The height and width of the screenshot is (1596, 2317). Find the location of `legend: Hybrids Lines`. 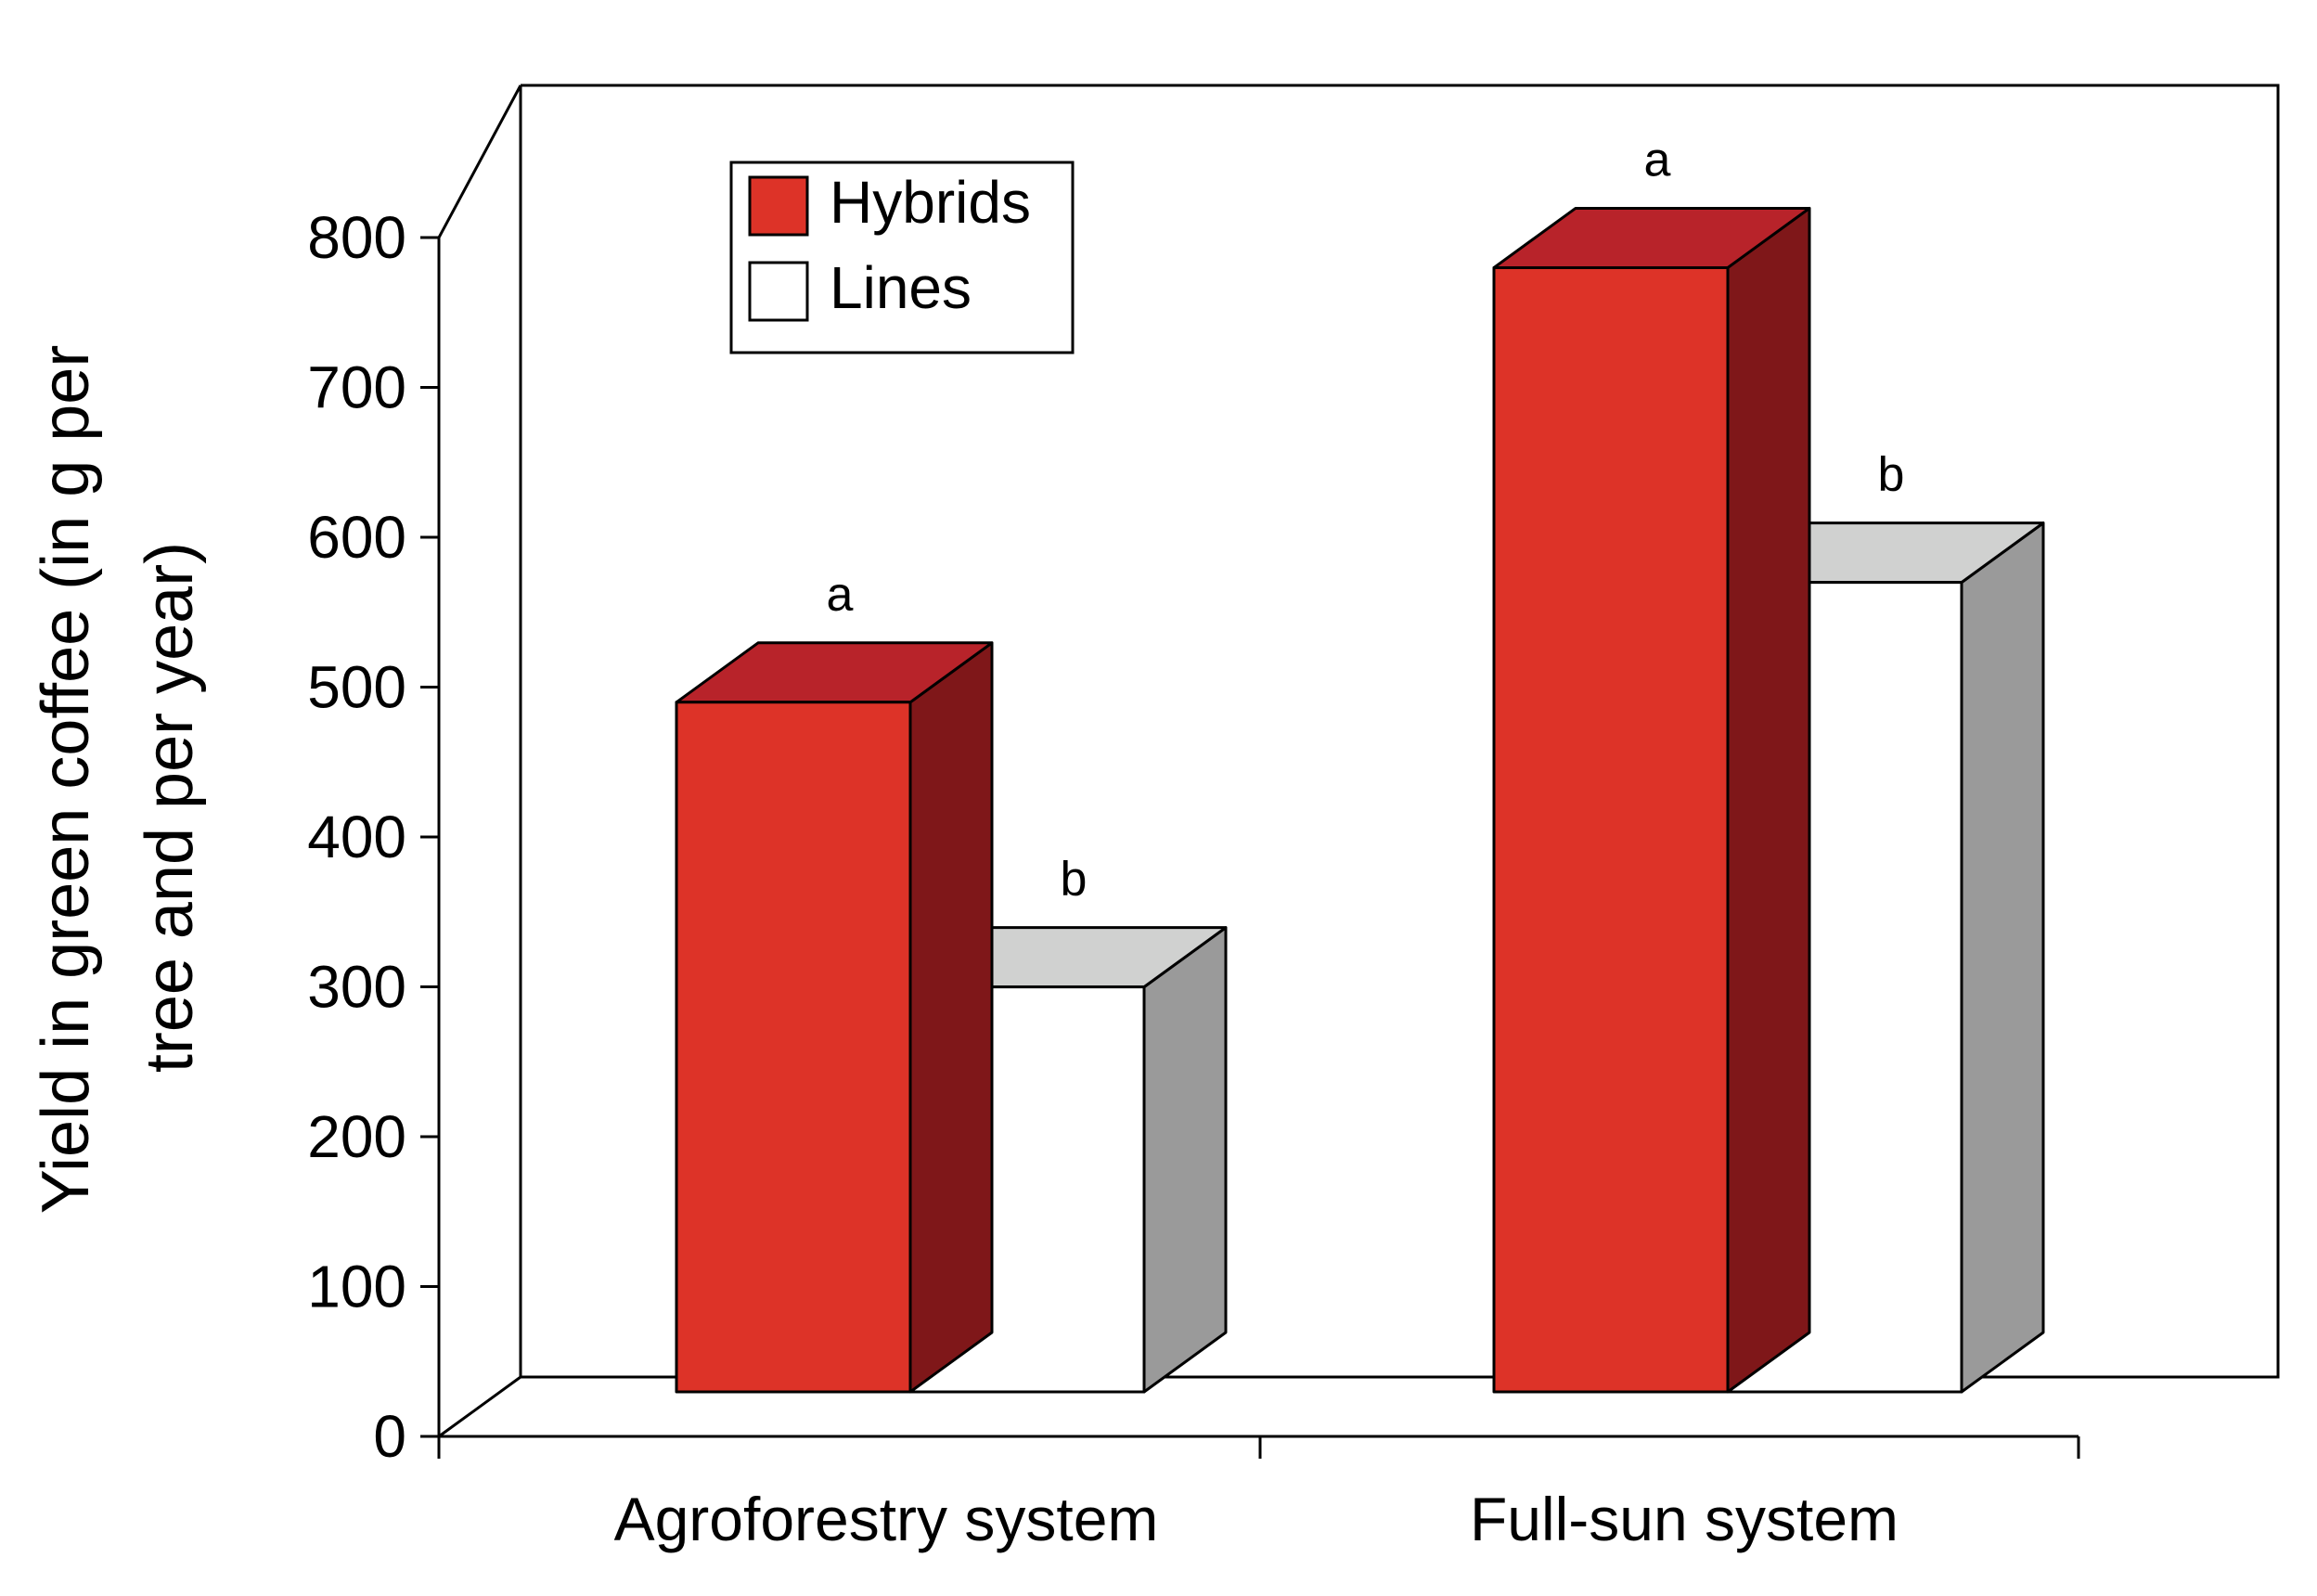

legend: Hybrids Lines is located at coordinates (902, 258).